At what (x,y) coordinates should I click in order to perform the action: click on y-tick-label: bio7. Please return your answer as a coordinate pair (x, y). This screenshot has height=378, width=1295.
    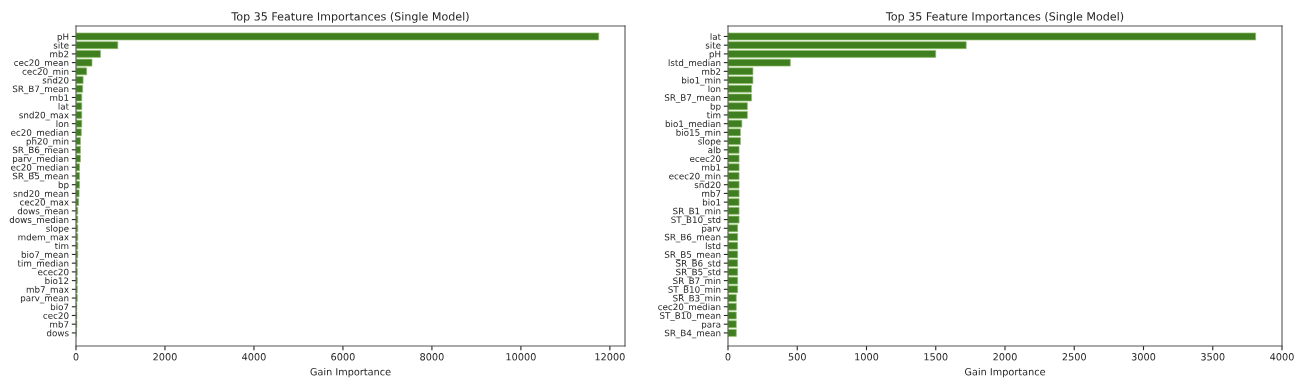
    Looking at the image, I should click on (59, 307).